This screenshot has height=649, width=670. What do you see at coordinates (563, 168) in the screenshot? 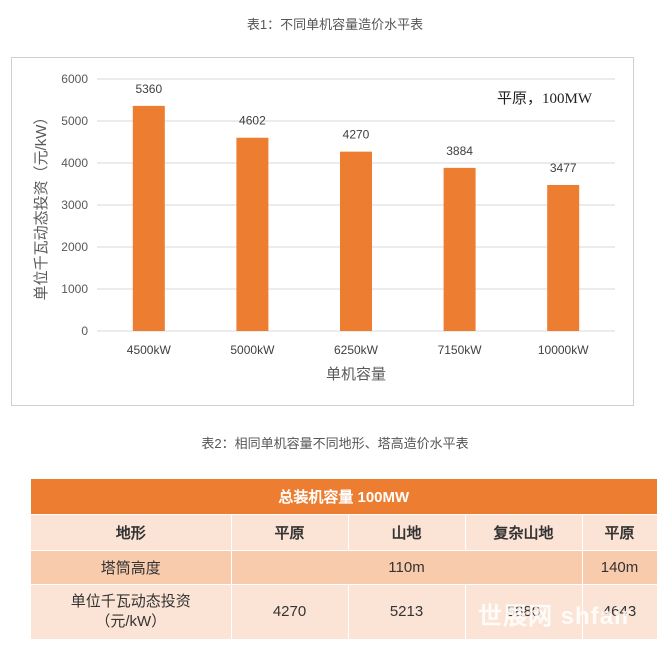
I see `data-label: 3477` at bounding box center [563, 168].